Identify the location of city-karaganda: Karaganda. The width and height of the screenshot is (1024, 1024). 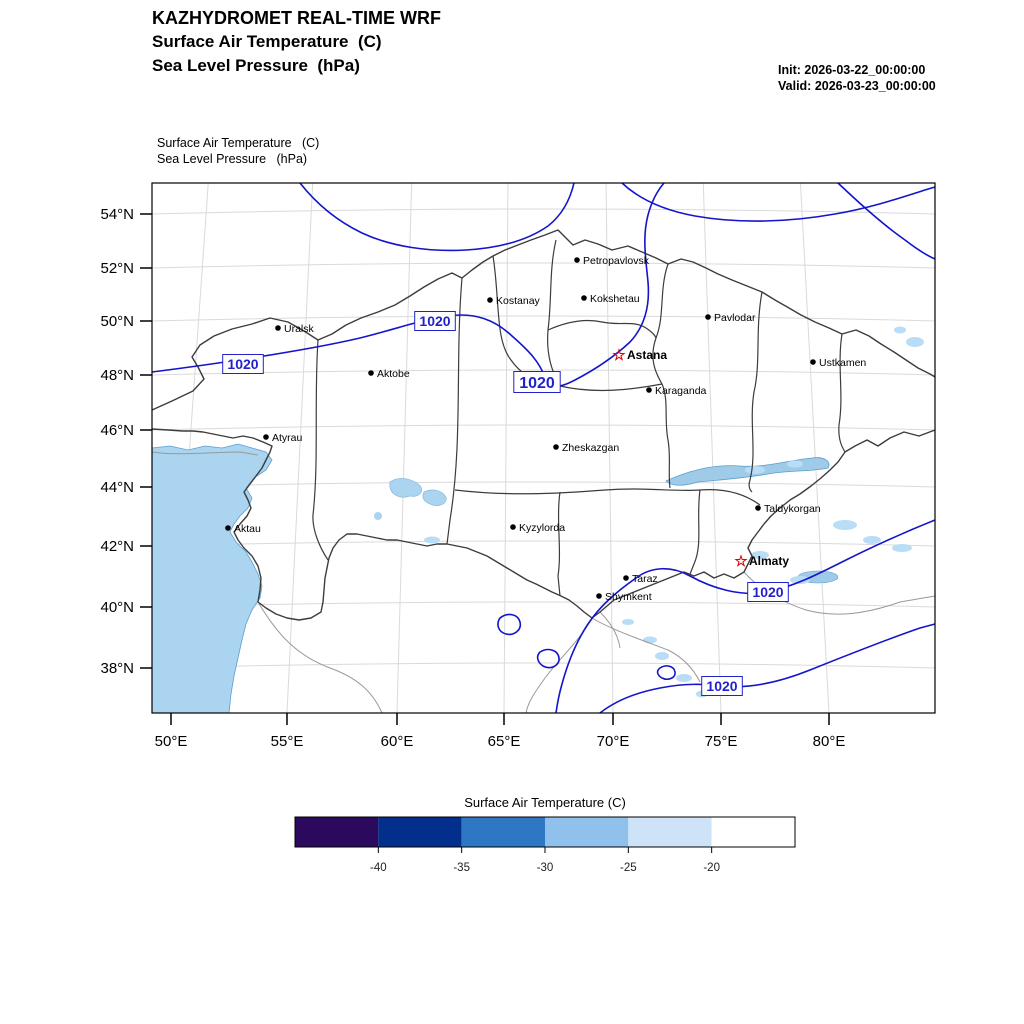
(676, 391).